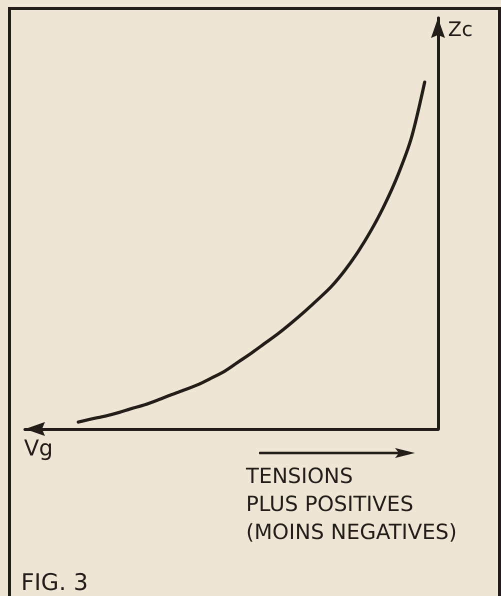 The image size is (501, 596). Describe the element at coordinates (460, 29) in the screenshot. I see `y-axis-title: Zc` at that location.